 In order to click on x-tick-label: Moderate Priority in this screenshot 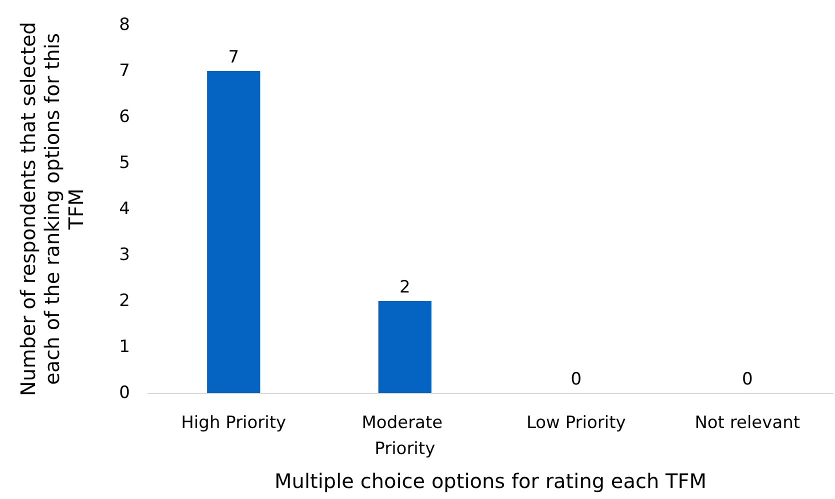, I will do `click(405, 436)`.